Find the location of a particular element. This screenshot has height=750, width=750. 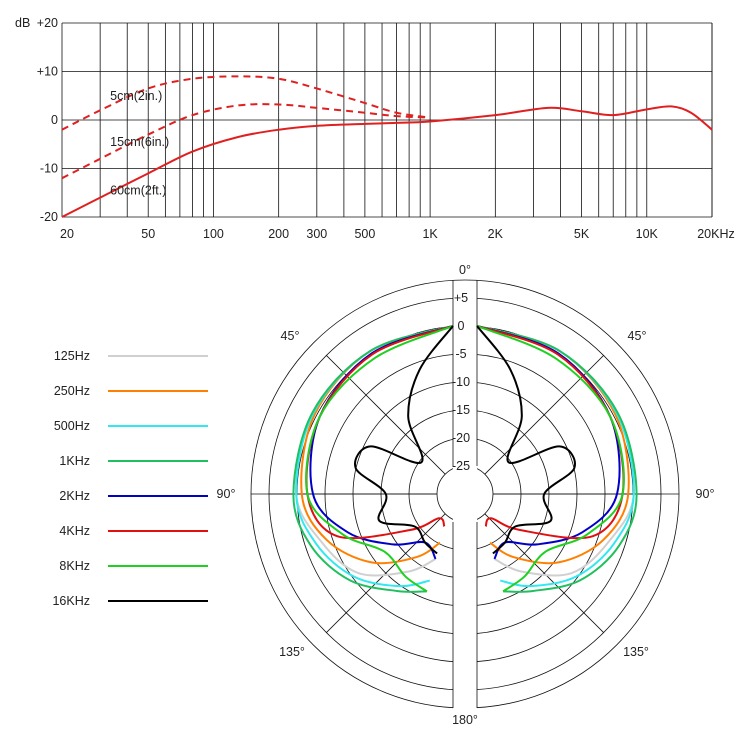

x-tick-label: 2K is located at coordinates (496, 234).